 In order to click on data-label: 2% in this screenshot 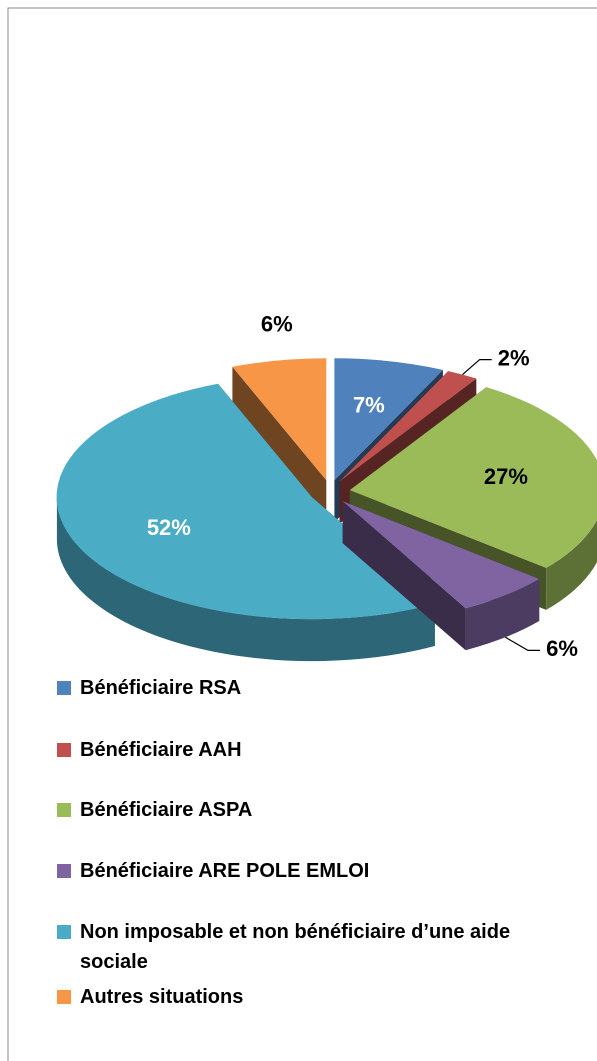, I will do `click(514, 357)`.